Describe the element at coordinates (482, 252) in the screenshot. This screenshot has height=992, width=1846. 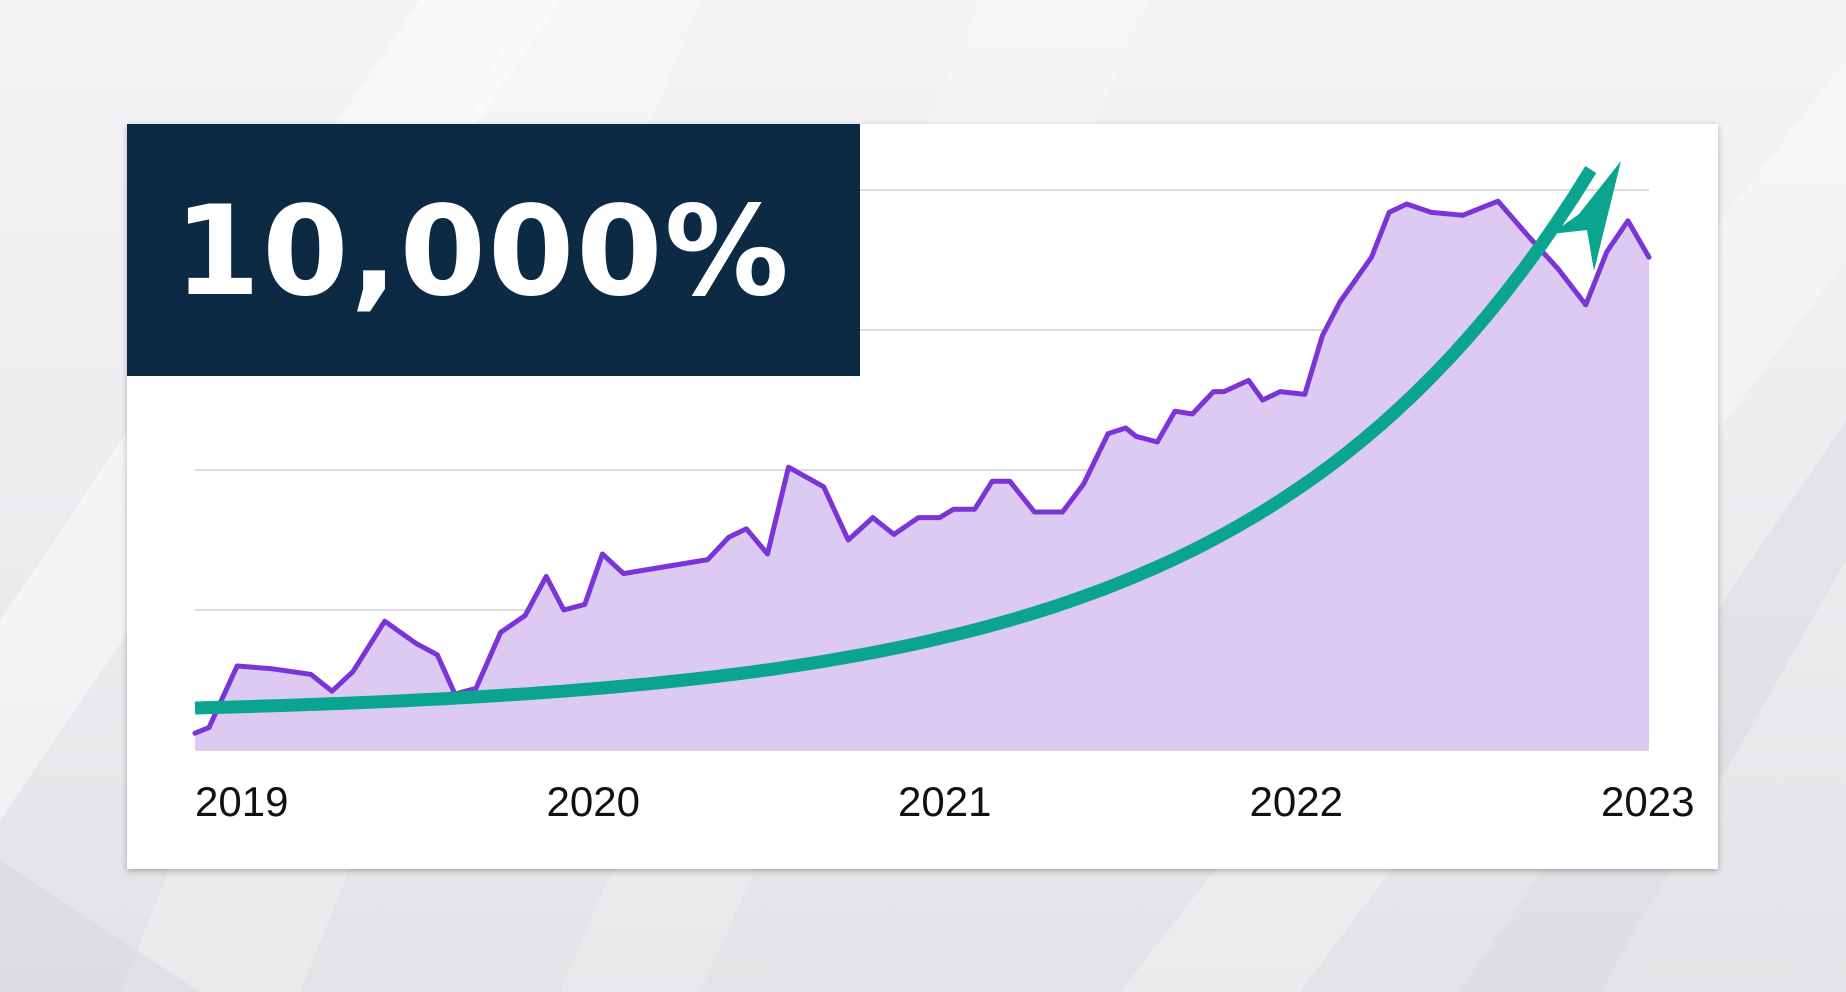
I see `headline-percentage: 10,000%` at that location.